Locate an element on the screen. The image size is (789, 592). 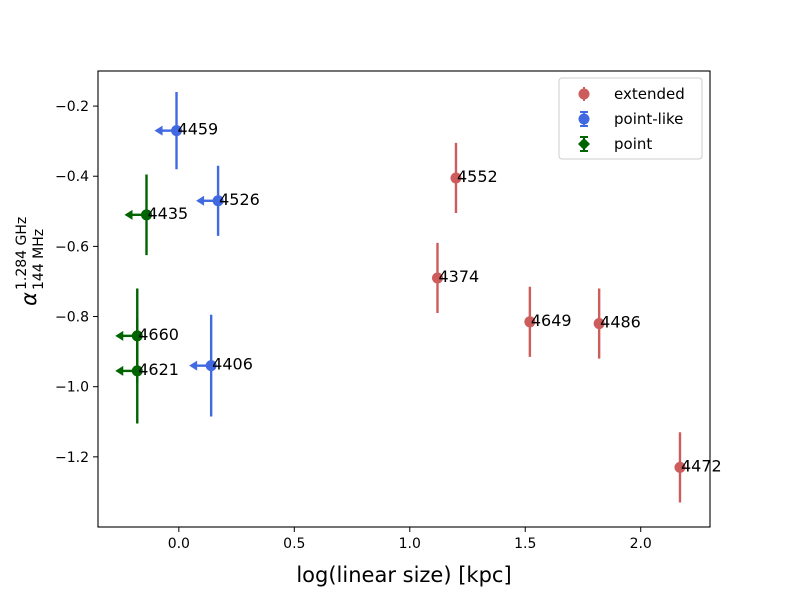
legend-entry-point: point is located at coordinates (615, 144).